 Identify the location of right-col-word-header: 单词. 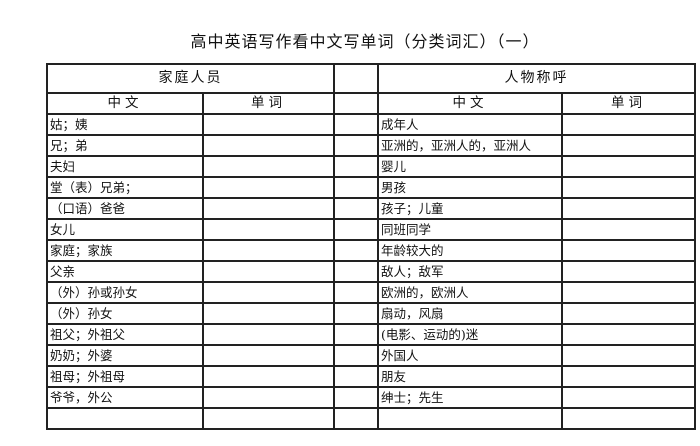
(628, 103).